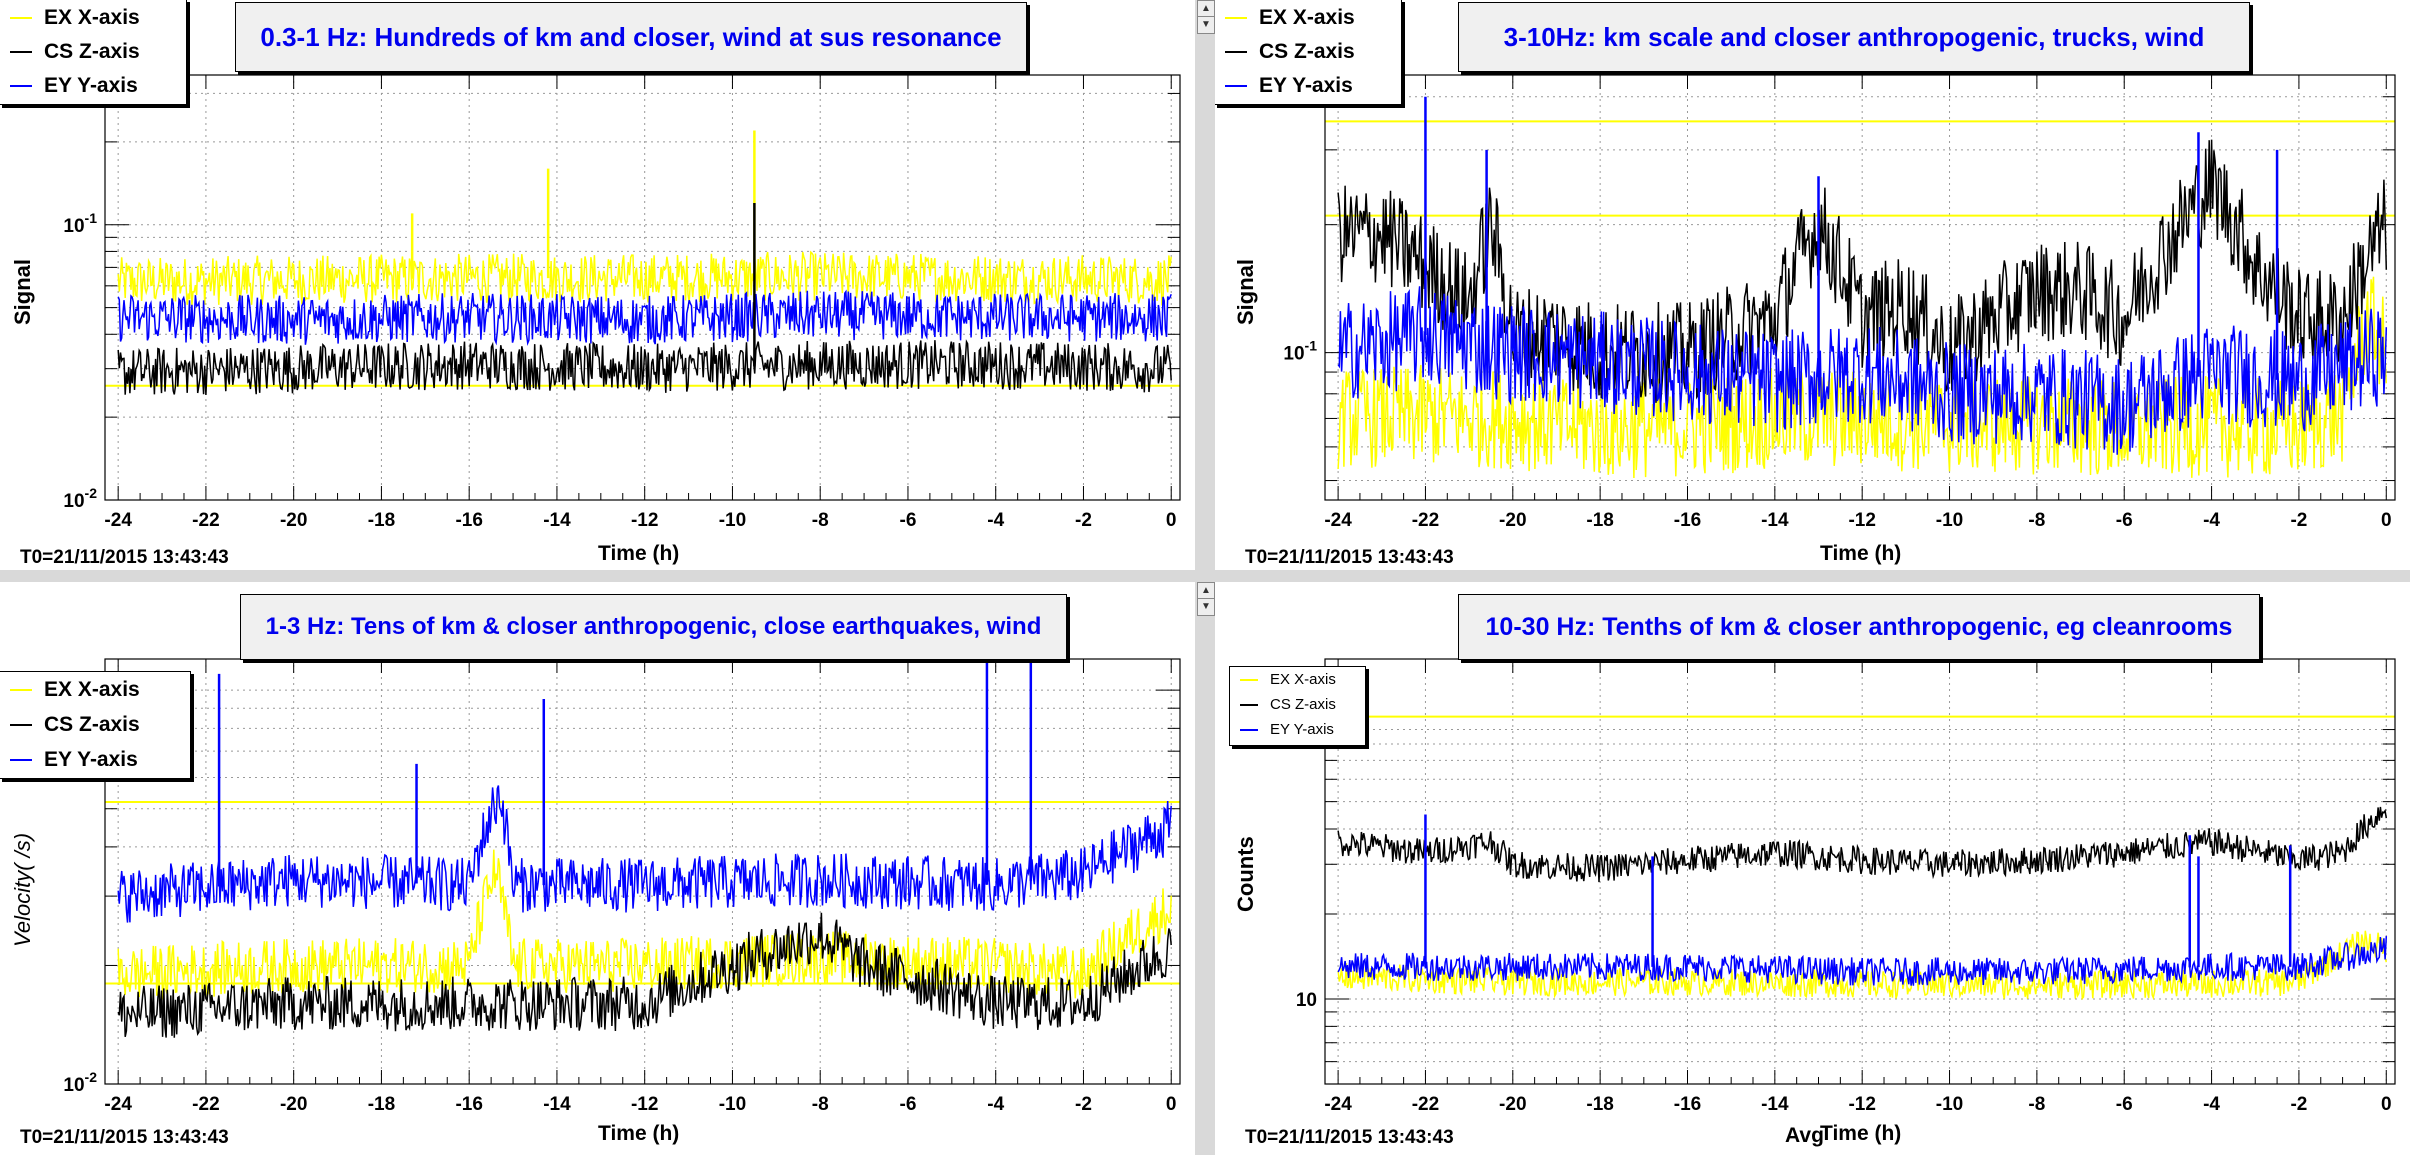 Image resolution: width=2410 pixels, height=1155 pixels. What do you see at coordinates (22, 291) in the screenshot?
I see `y-axis-title: Signal` at bounding box center [22, 291].